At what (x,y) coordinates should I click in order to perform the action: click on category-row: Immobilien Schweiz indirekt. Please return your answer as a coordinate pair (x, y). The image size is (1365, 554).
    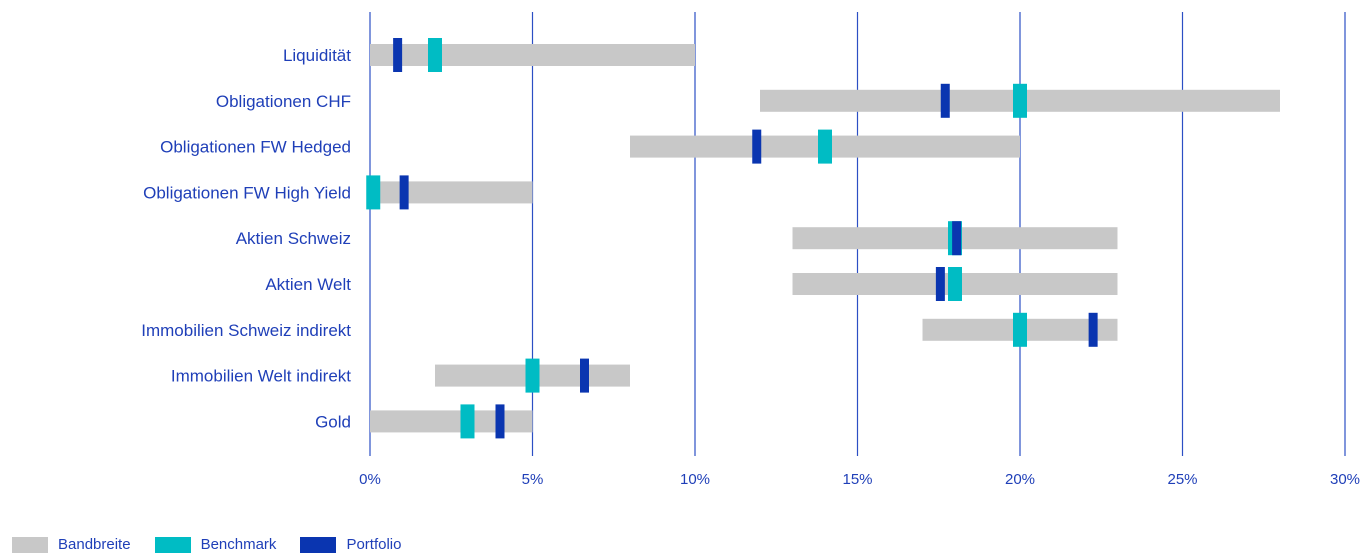
    Looking at the image, I should click on (629, 329).